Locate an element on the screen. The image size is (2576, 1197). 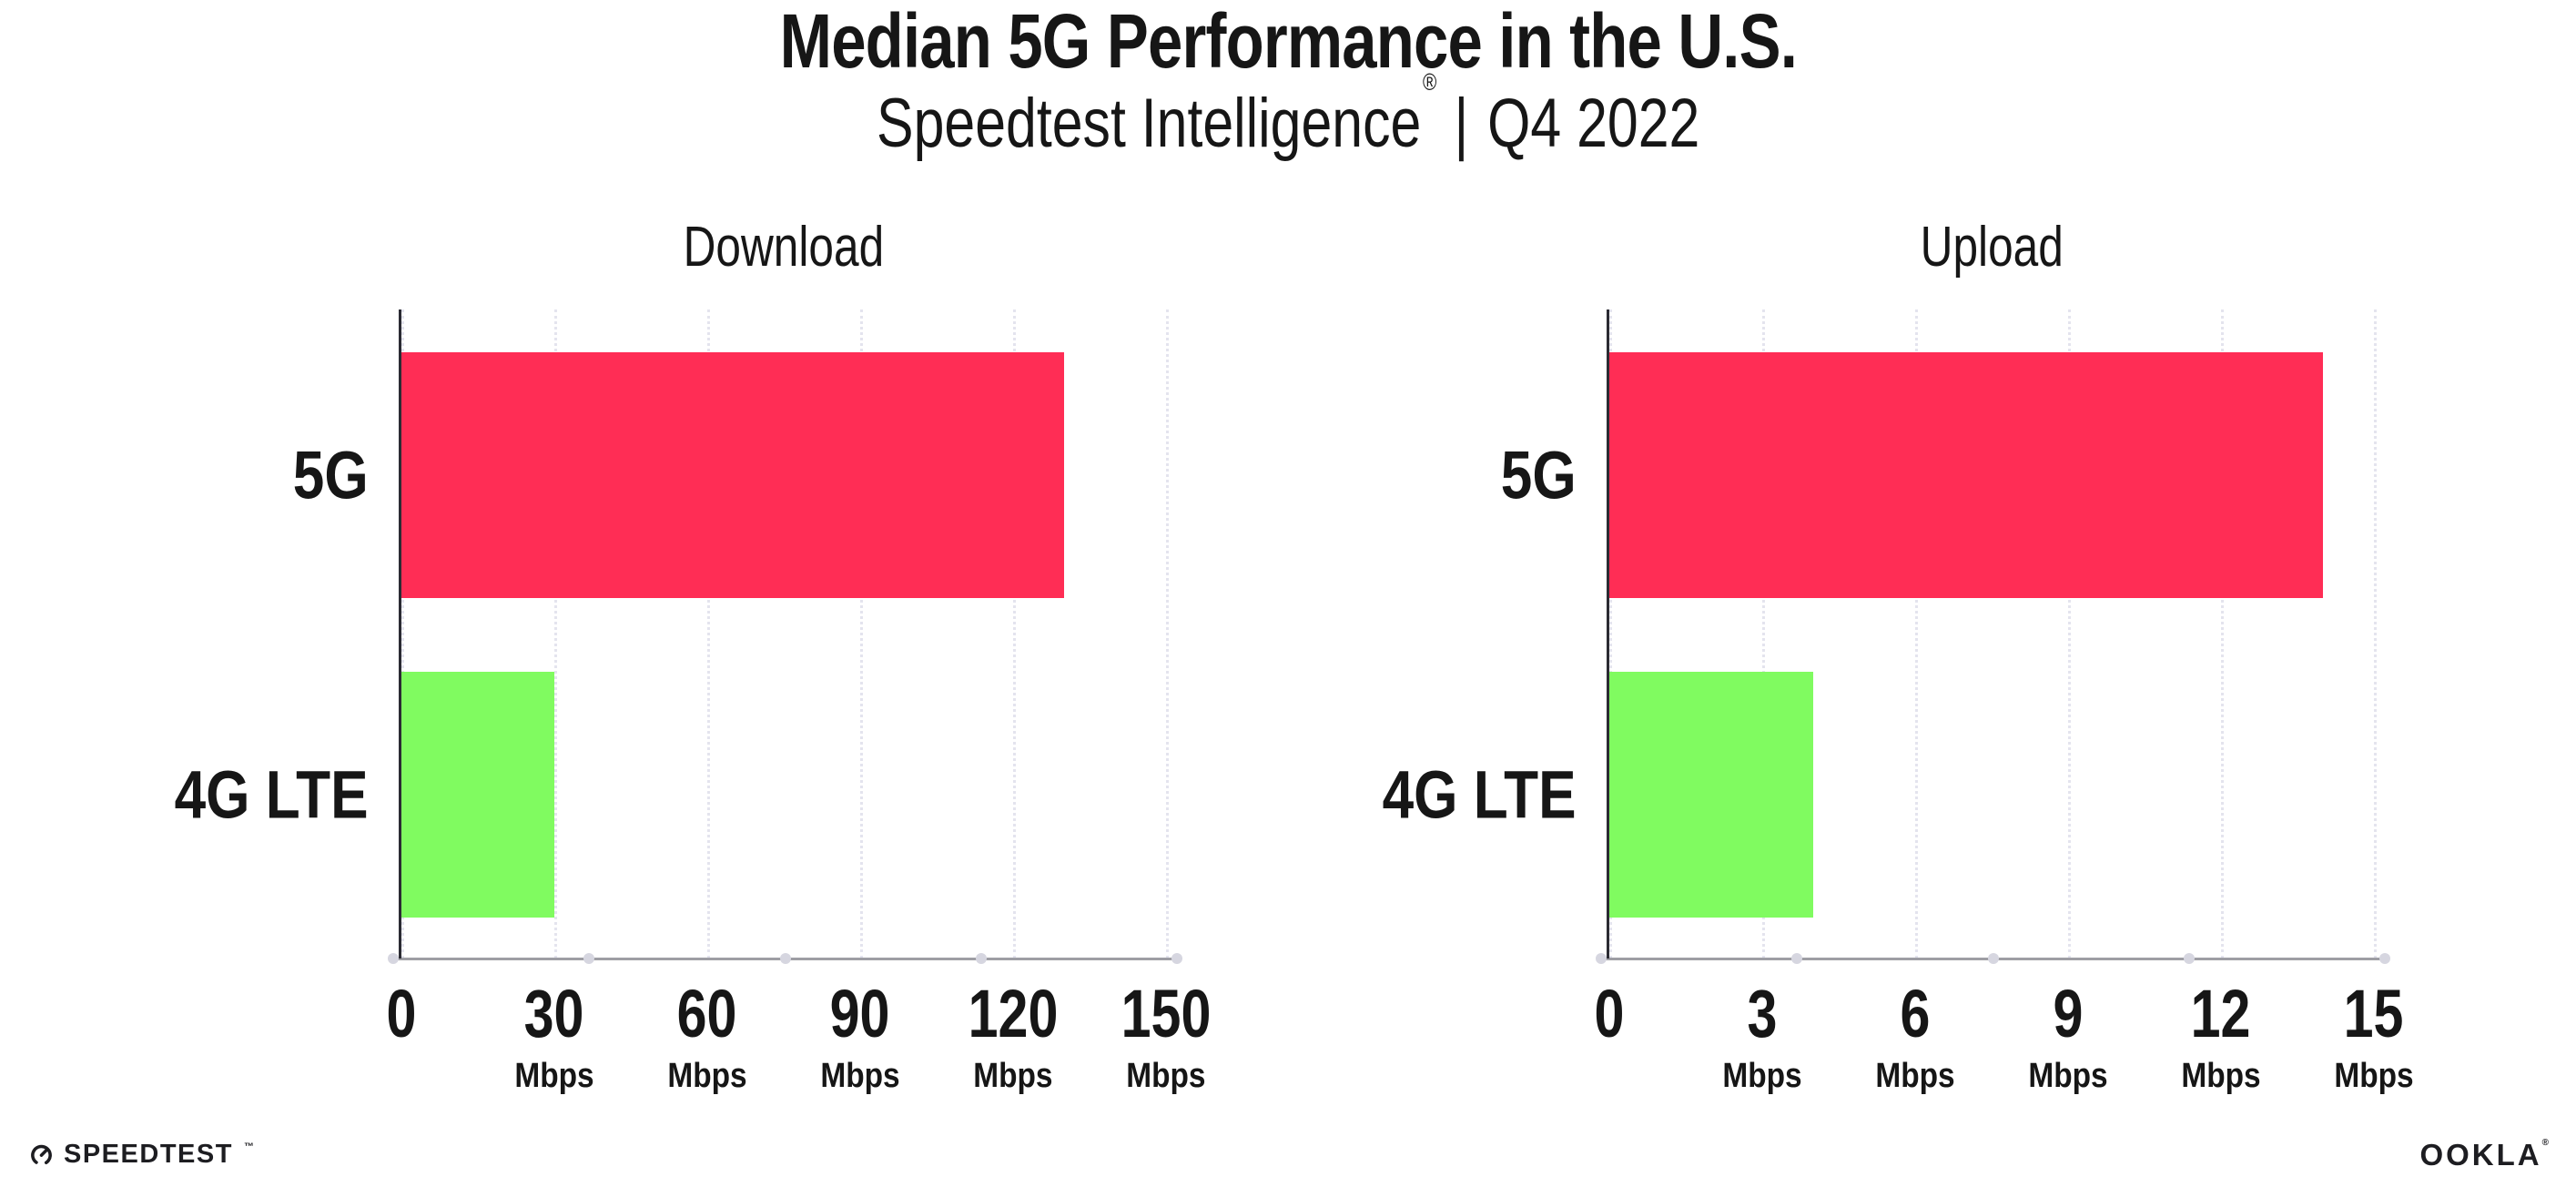
x-tick-30: 30 Mbps is located at coordinates (554, 1037).